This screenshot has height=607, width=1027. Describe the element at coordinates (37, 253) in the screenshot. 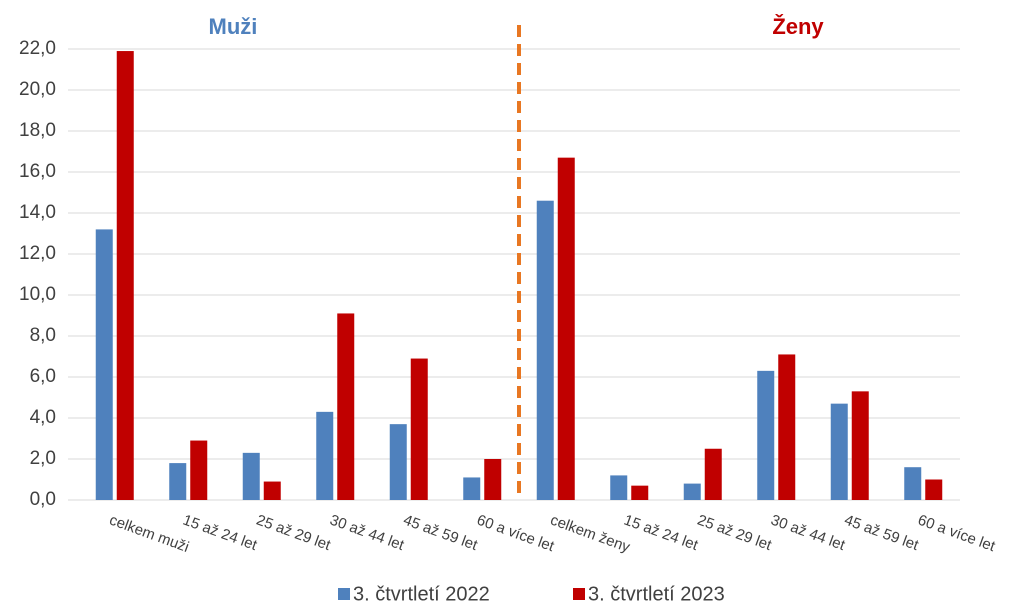

I see `y-tick-label: 12,0` at that location.